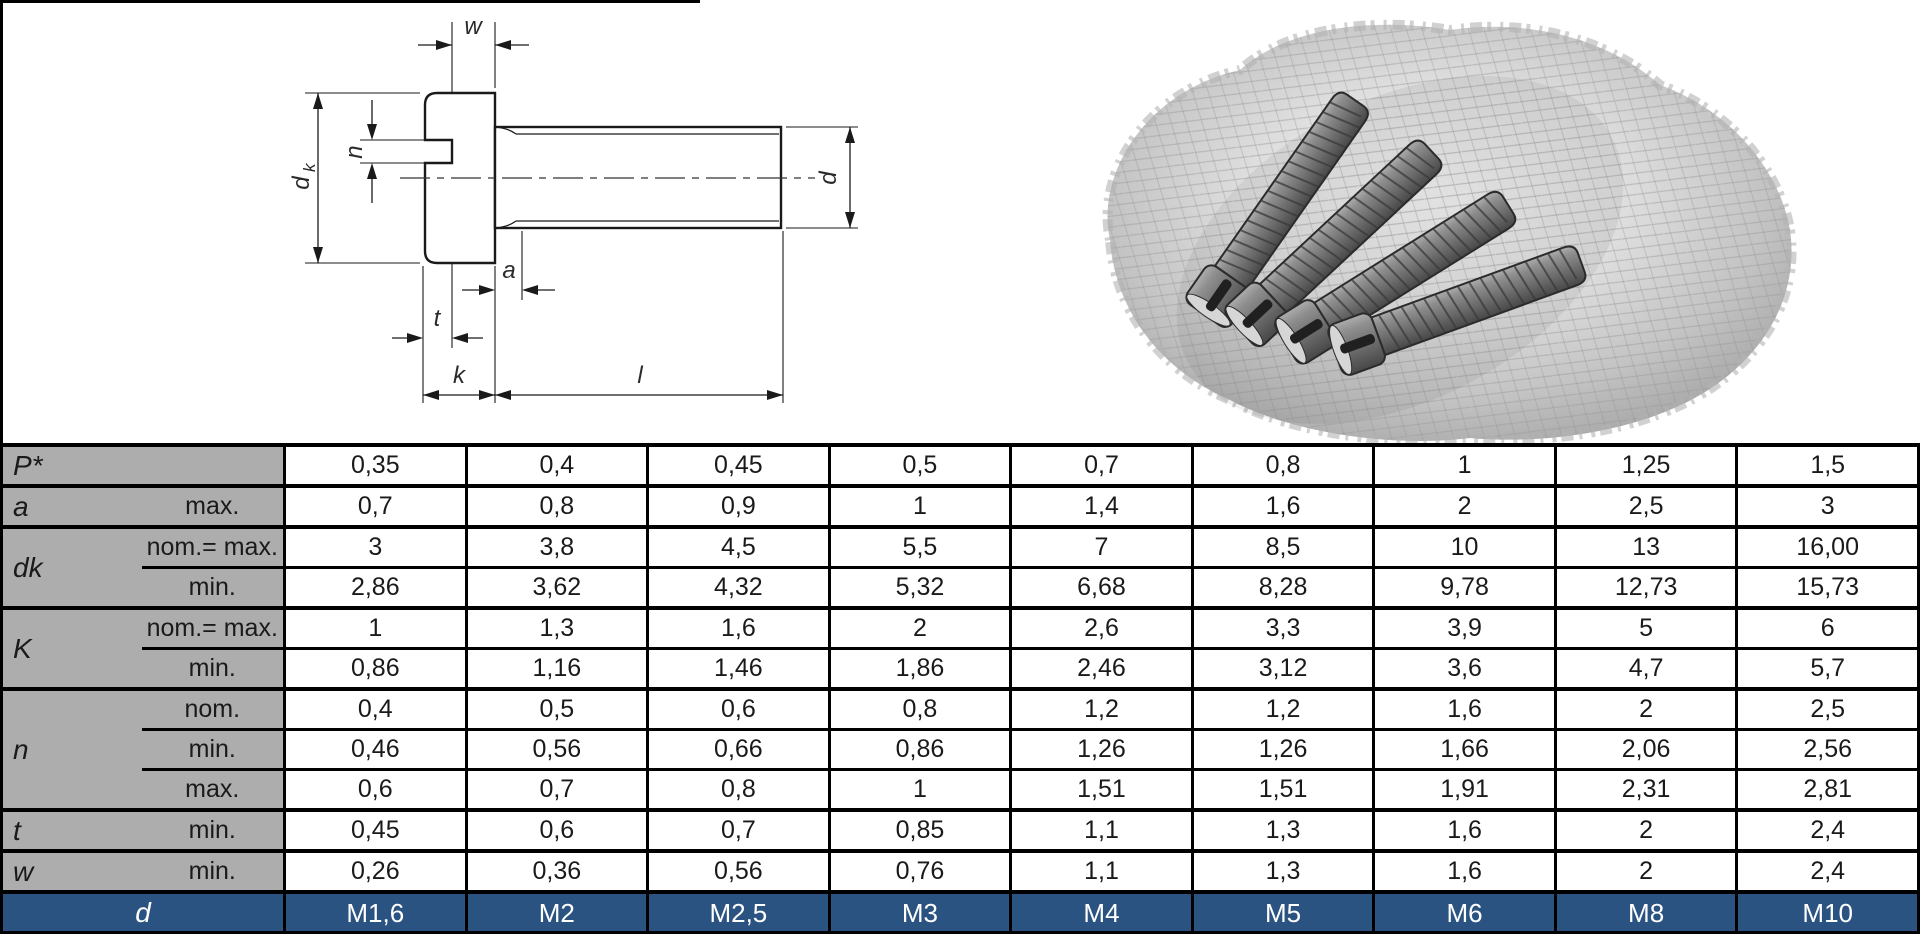 The width and height of the screenshot is (1920, 936). Describe the element at coordinates (1101, 506) in the screenshot. I see `spec-value: 1,4` at that location.